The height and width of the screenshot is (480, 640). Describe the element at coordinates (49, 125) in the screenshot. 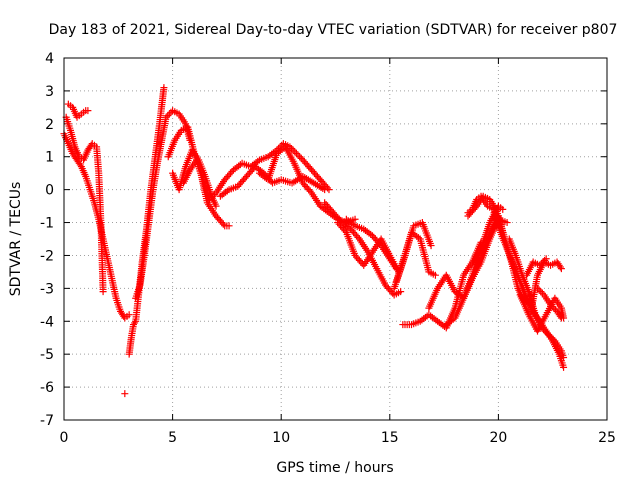

I see `y-tick-label: 2` at that location.